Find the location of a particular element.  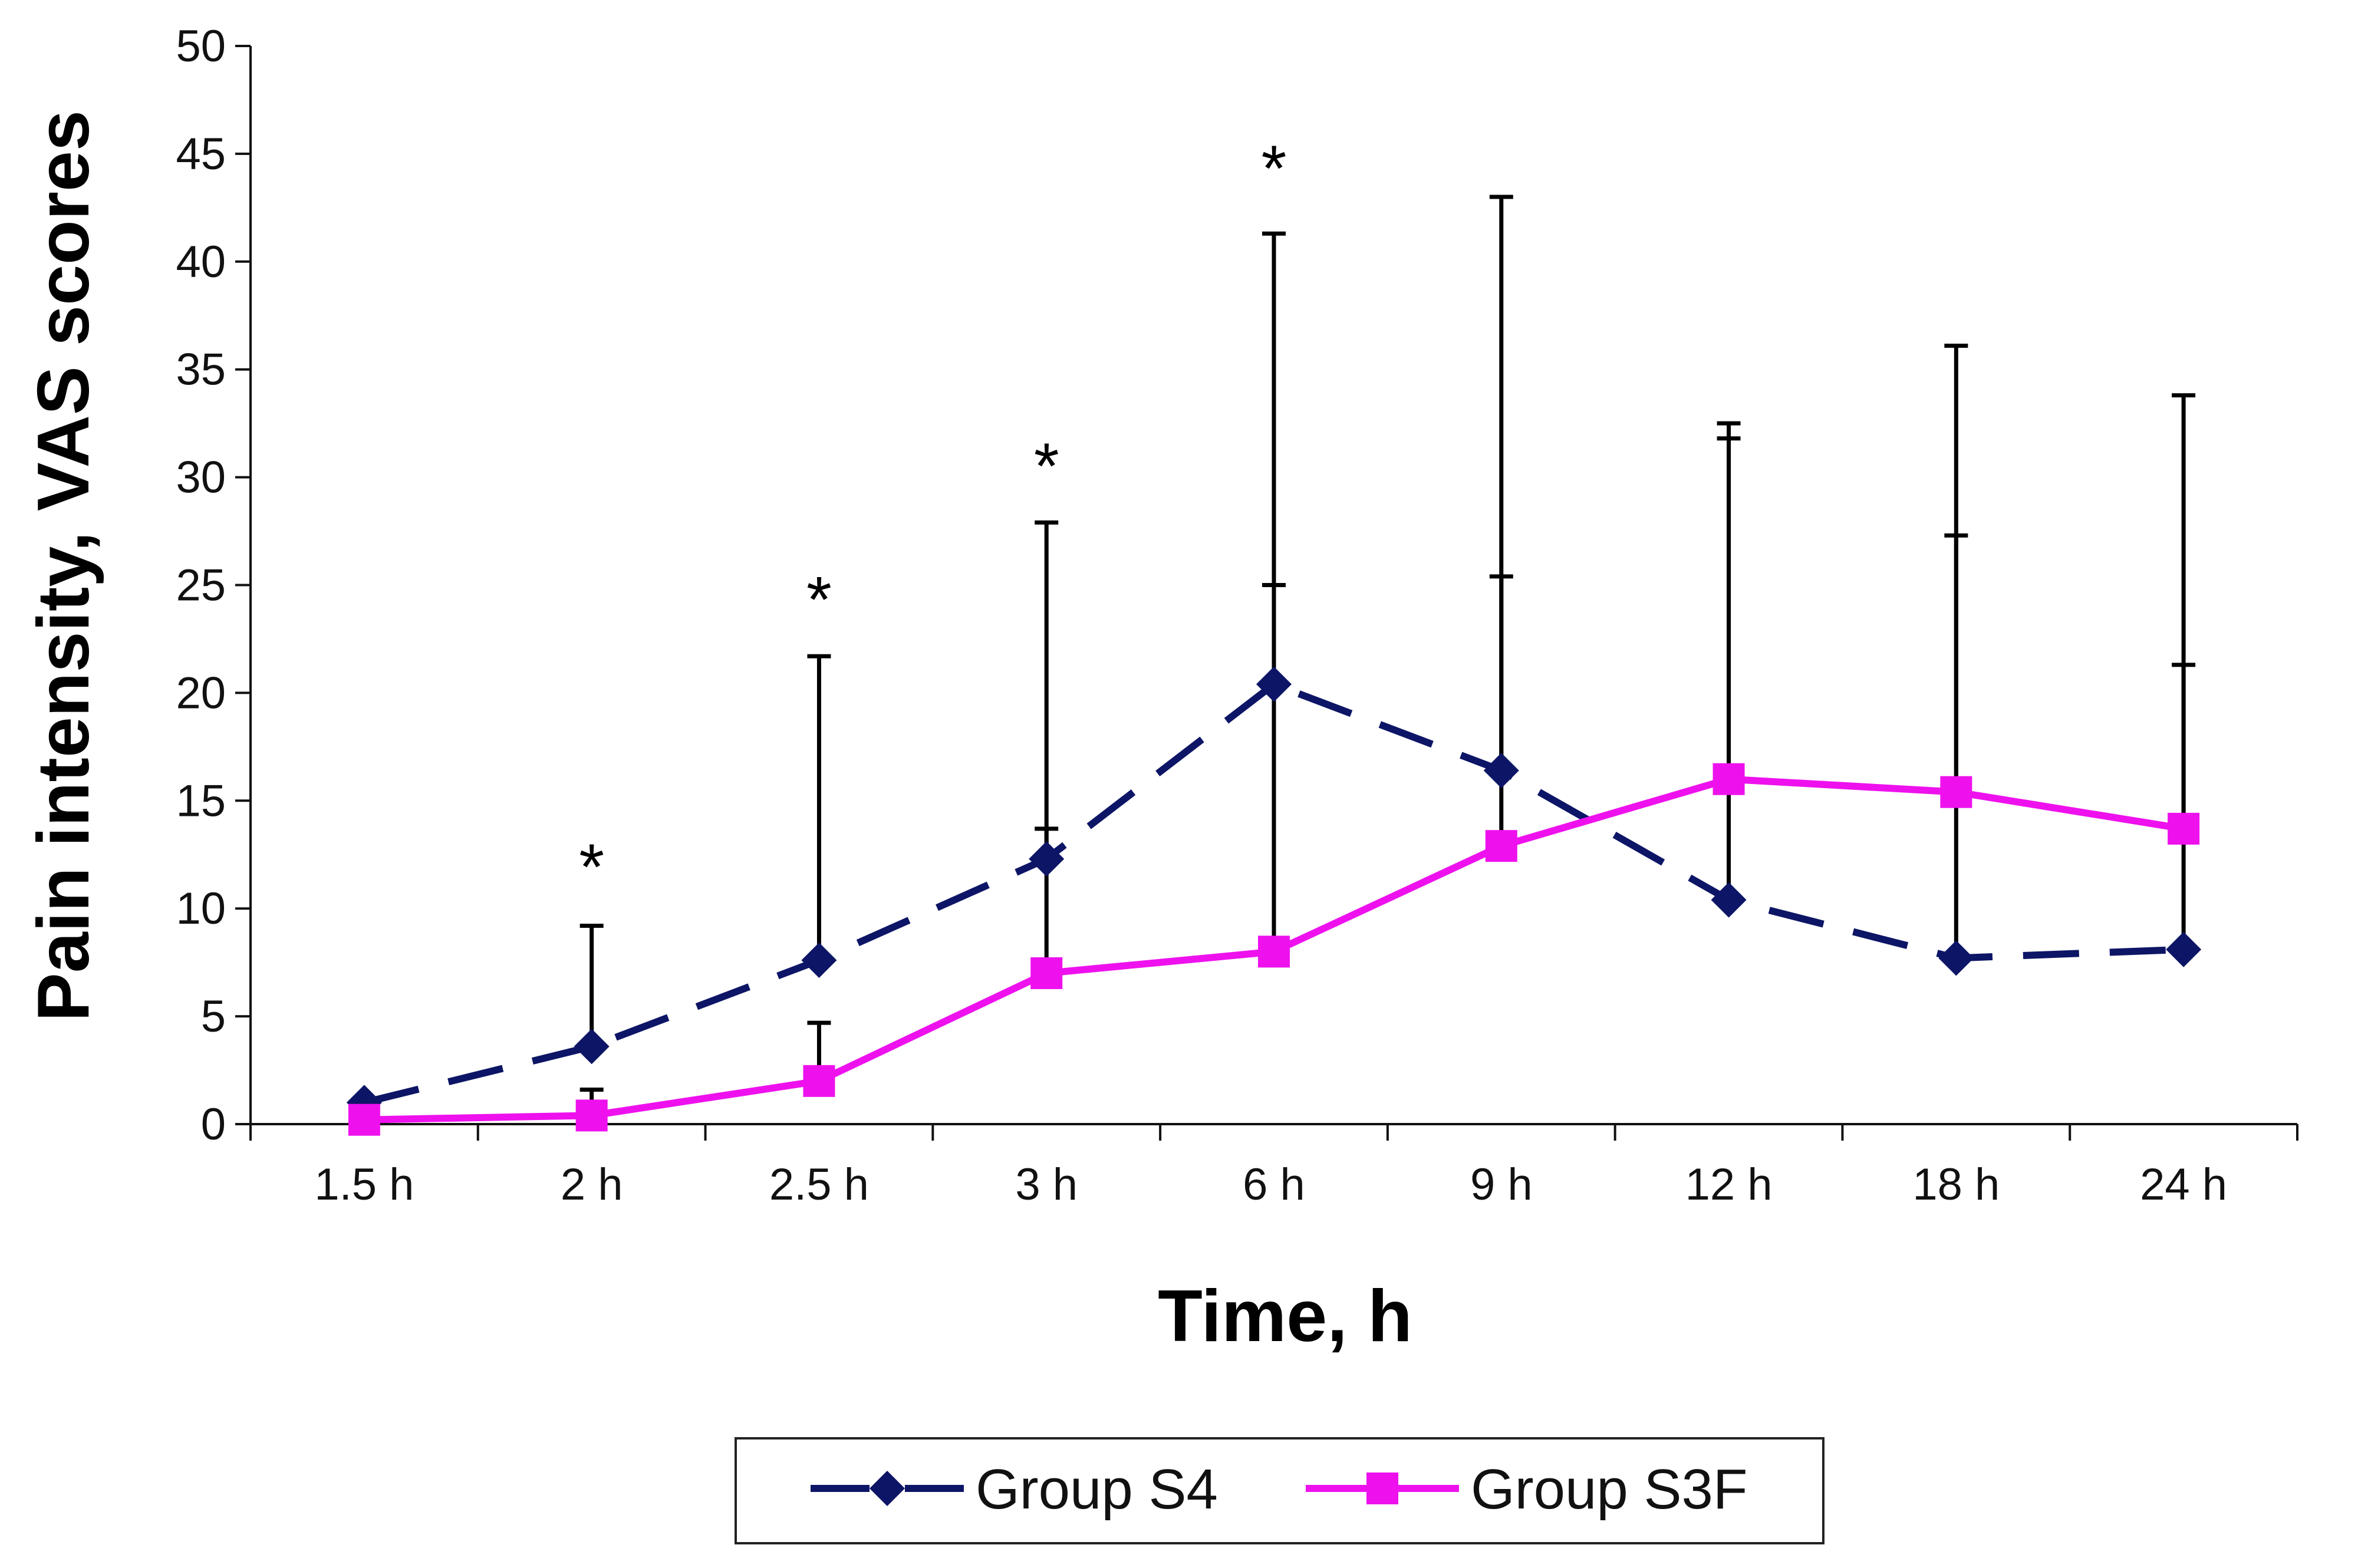

x-tick-label: 2 h is located at coordinates (592, 1184).